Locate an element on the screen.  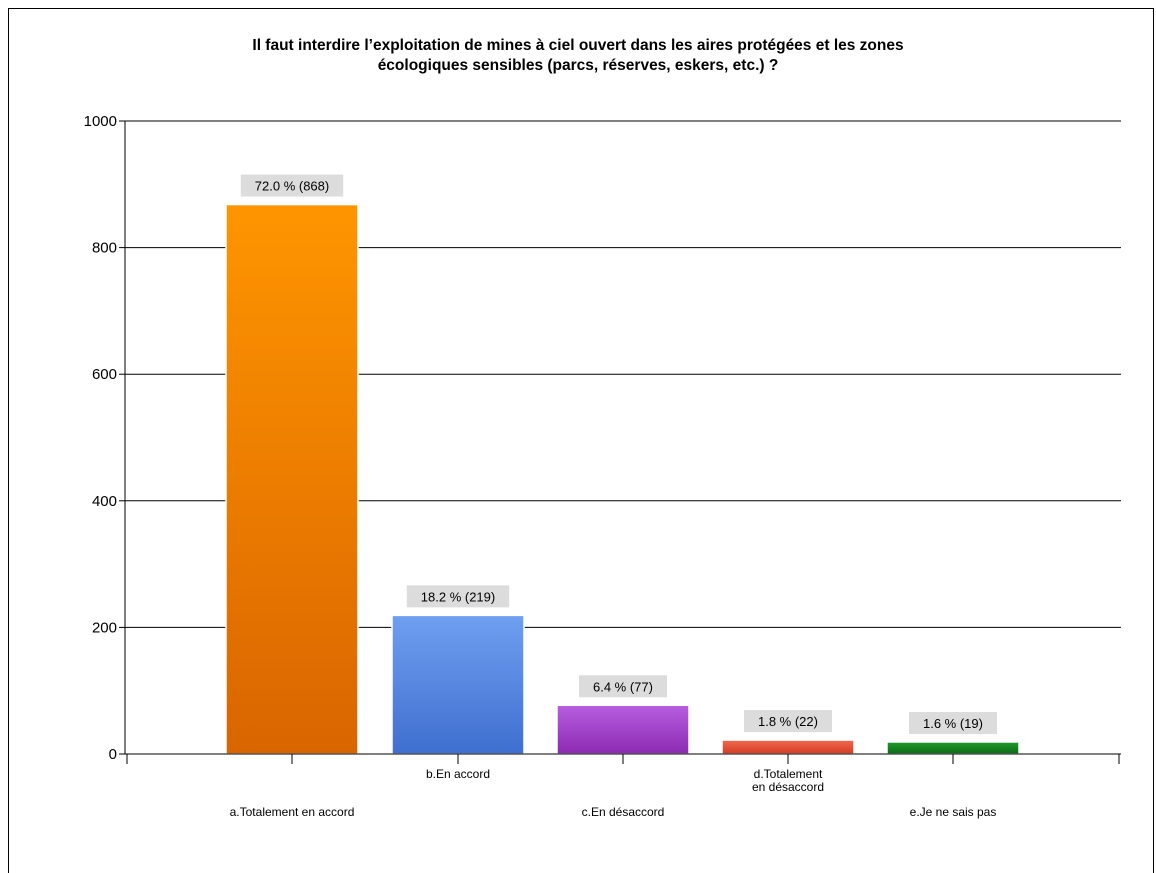
x-category-label: a.Totalement en accord is located at coordinates (292, 812).